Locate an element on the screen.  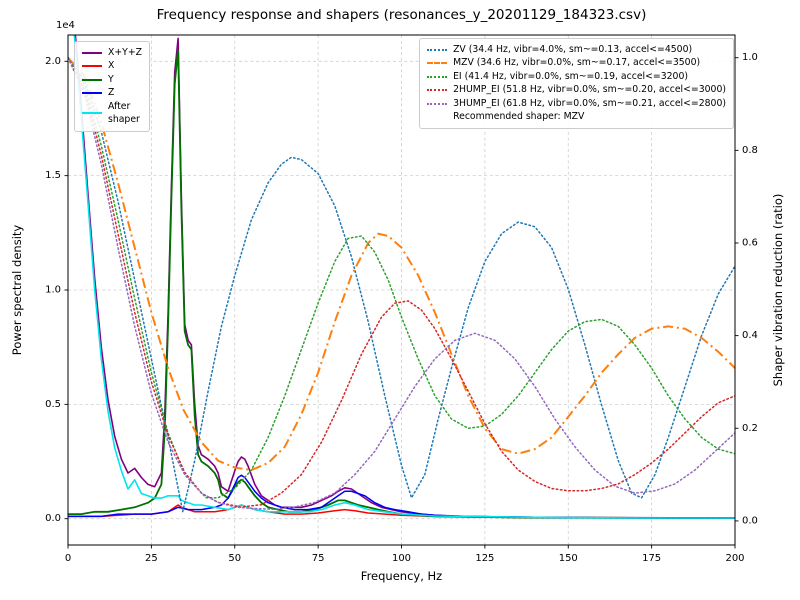
legend-item-label: X is located at coordinates (111, 66).